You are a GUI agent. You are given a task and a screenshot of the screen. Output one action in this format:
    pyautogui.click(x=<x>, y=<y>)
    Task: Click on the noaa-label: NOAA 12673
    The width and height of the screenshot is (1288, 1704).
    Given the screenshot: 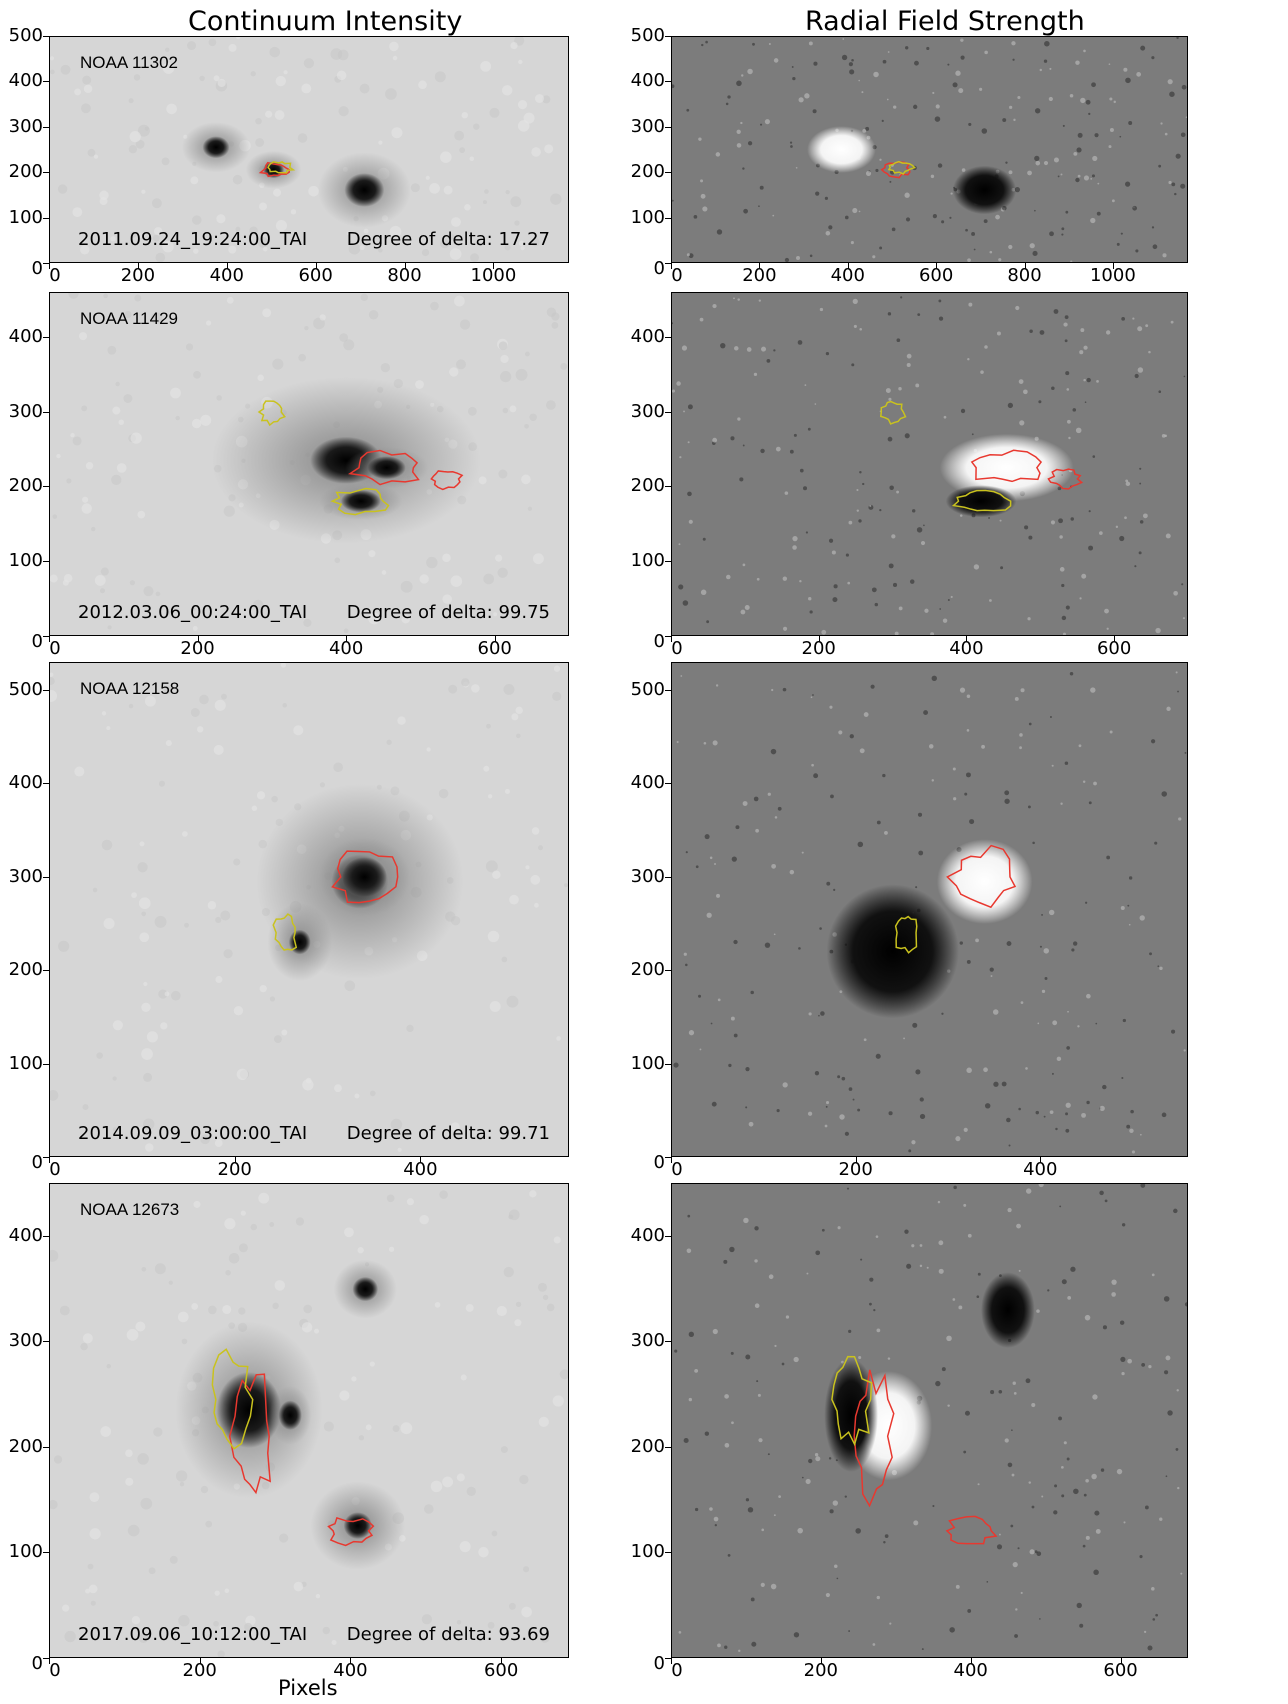 What is the action you would take?
    pyautogui.click(x=130, y=1209)
    